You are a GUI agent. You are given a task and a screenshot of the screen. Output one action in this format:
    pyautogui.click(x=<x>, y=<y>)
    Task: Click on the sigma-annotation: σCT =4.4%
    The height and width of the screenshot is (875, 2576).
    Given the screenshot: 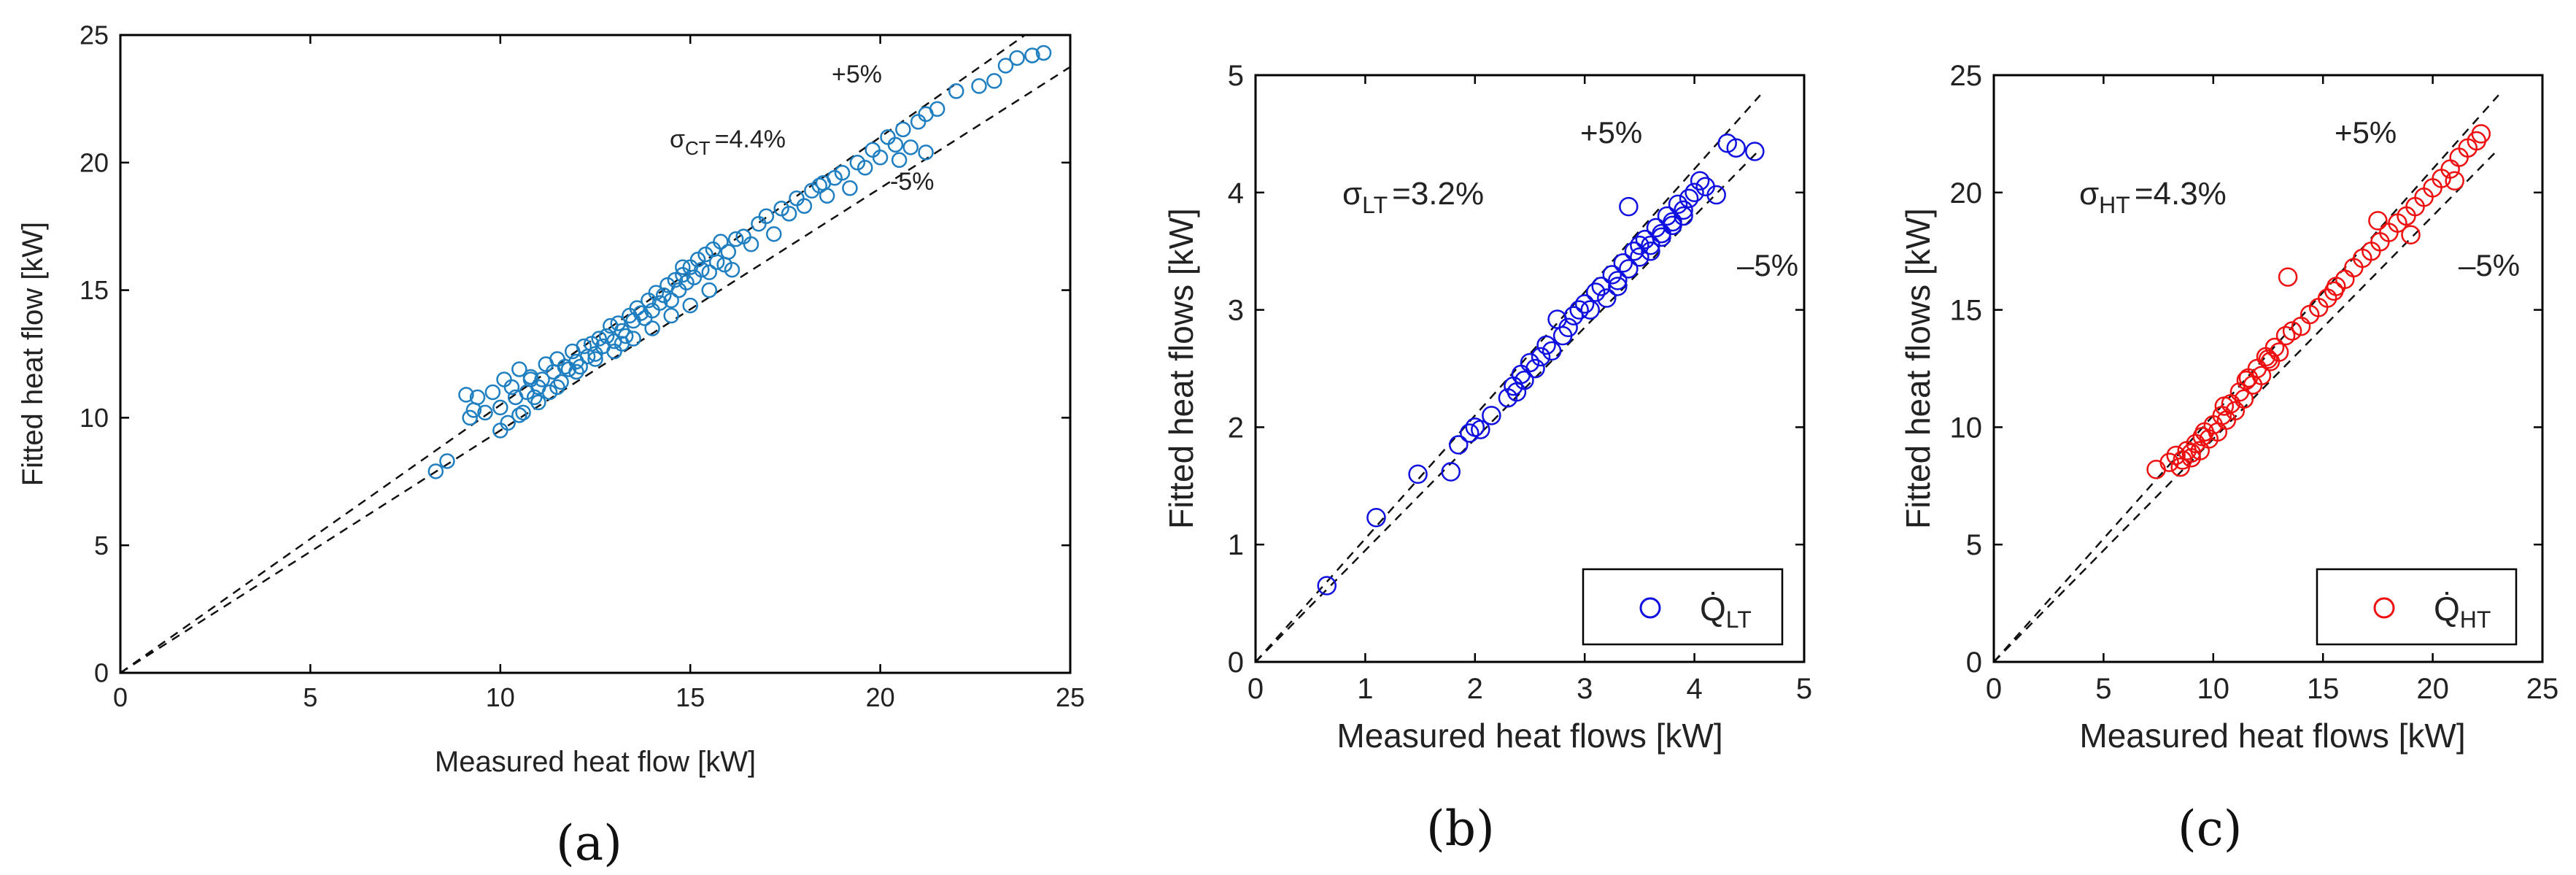 What is the action you would take?
    pyautogui.click(x=728, y=142)
    